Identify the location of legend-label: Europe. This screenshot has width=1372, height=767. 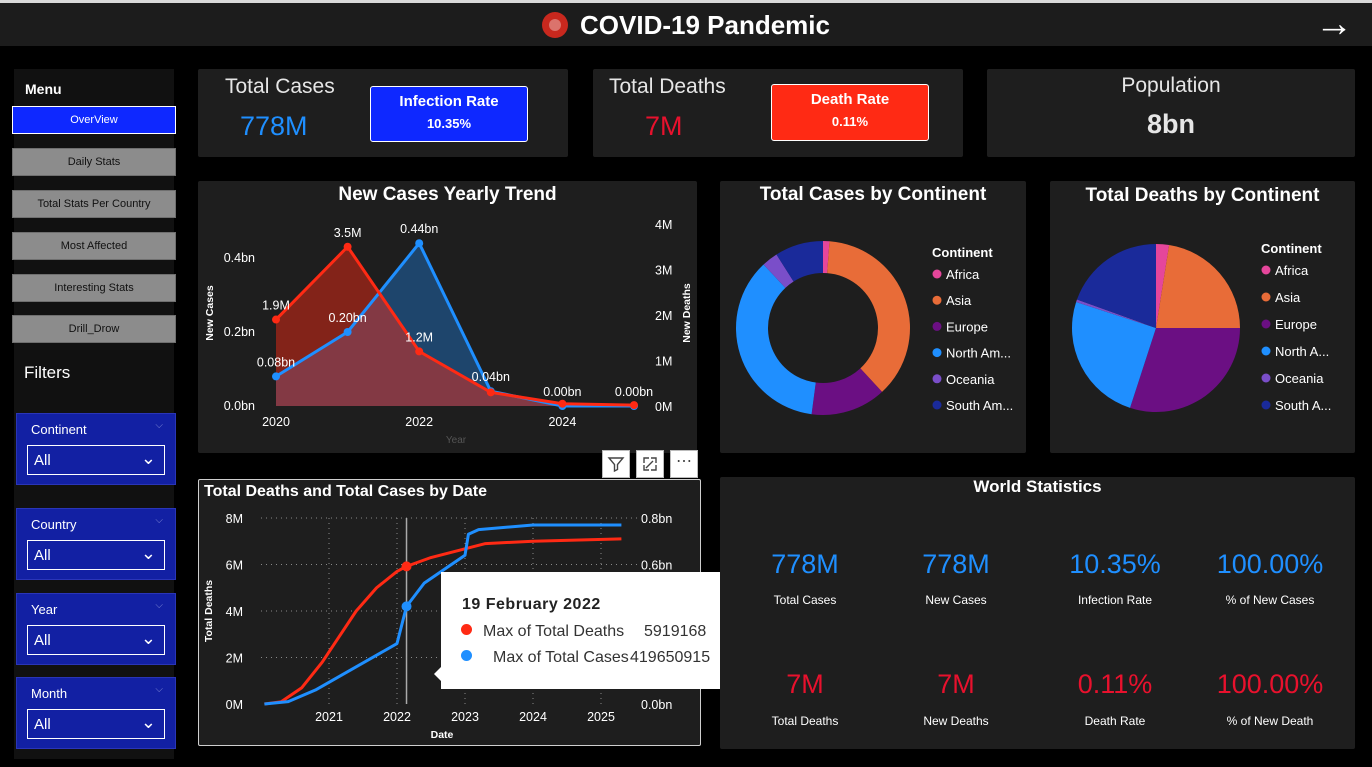
(1296, 324).